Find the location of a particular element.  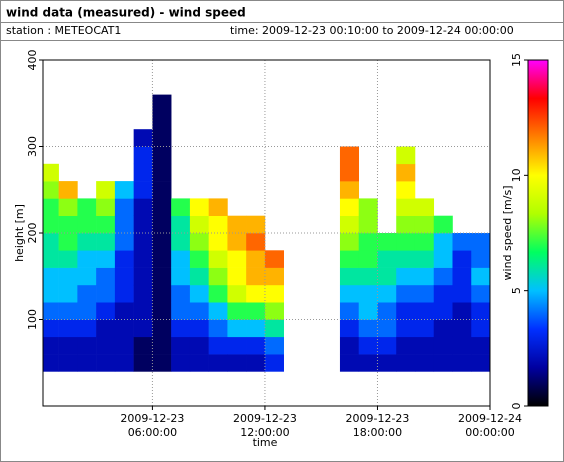

x-tick-label: 2009-12-24 is located at coordinates (490, 418).